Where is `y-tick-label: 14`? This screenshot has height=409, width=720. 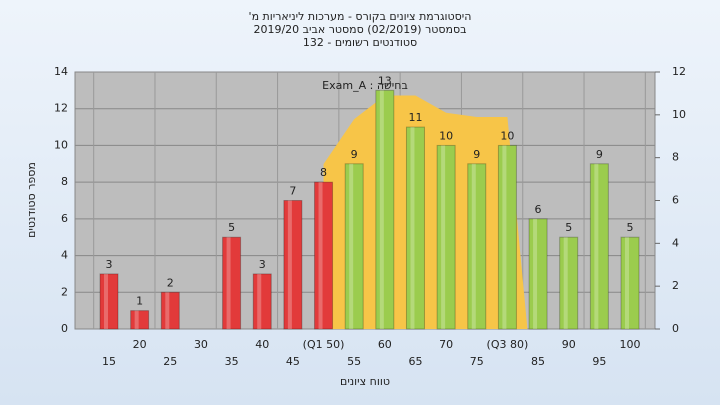 y-tick-label: 14 is located at coordinates (61, 71).